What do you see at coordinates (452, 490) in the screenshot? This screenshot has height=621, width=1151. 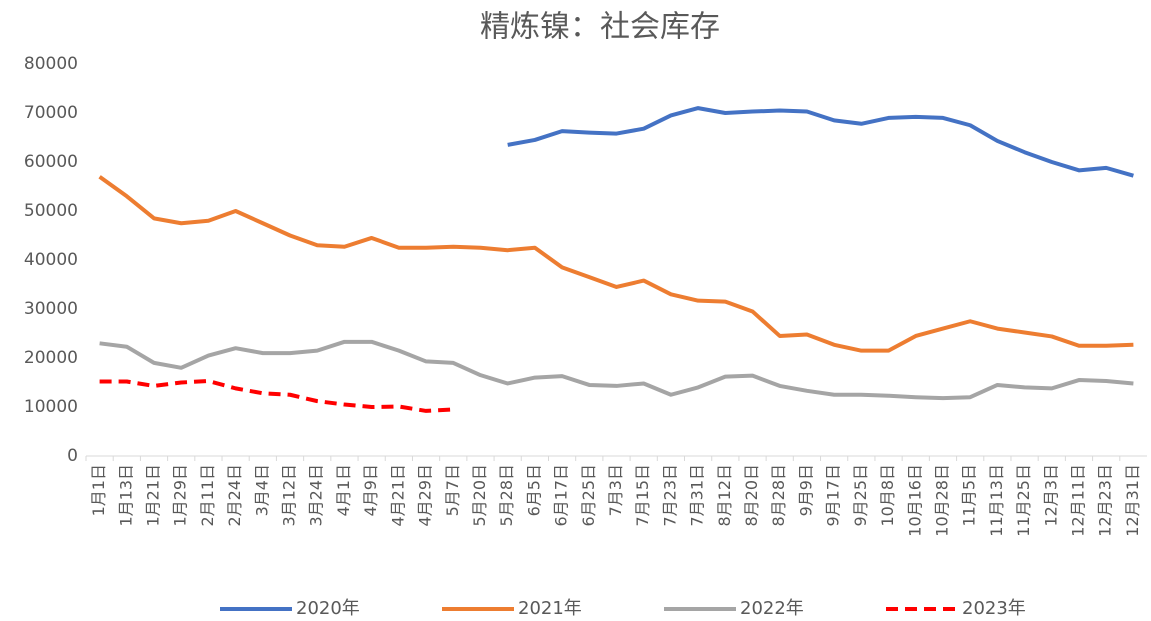 I see `x-tick-label: 5月7日` at bounding box center [452, 490].